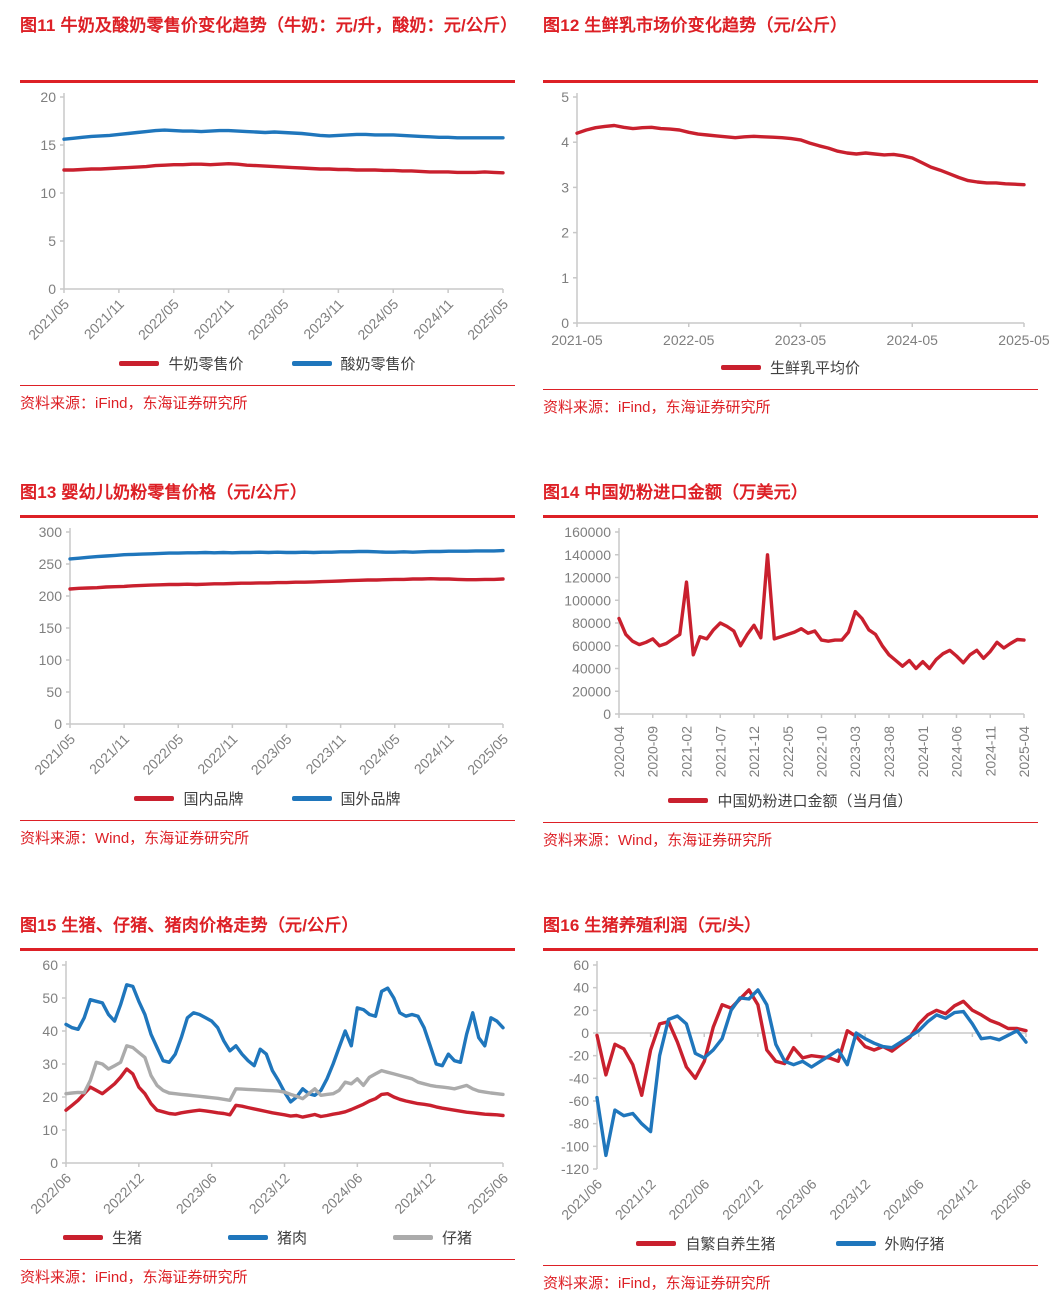 The width and height of the screenshot is (1060, 1300). I want to click on figure-12-legend: 生鲜乳平均价, so click(790, 368).